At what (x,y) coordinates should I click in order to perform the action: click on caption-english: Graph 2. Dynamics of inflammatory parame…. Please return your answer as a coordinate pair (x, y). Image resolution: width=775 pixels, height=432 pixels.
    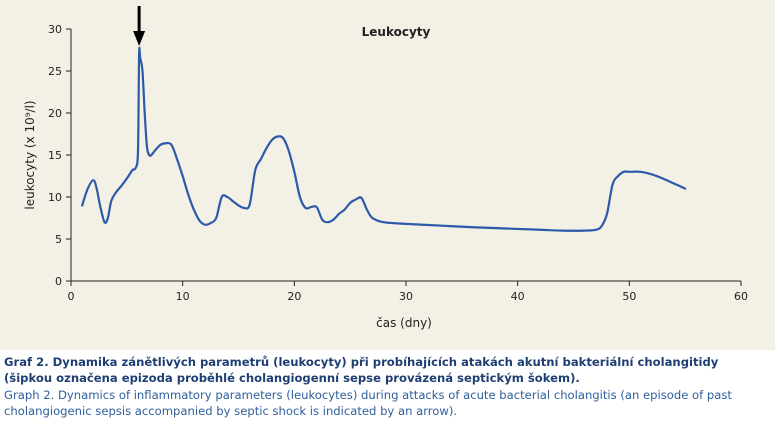
    Looking at the image, I should click on (368, 403).